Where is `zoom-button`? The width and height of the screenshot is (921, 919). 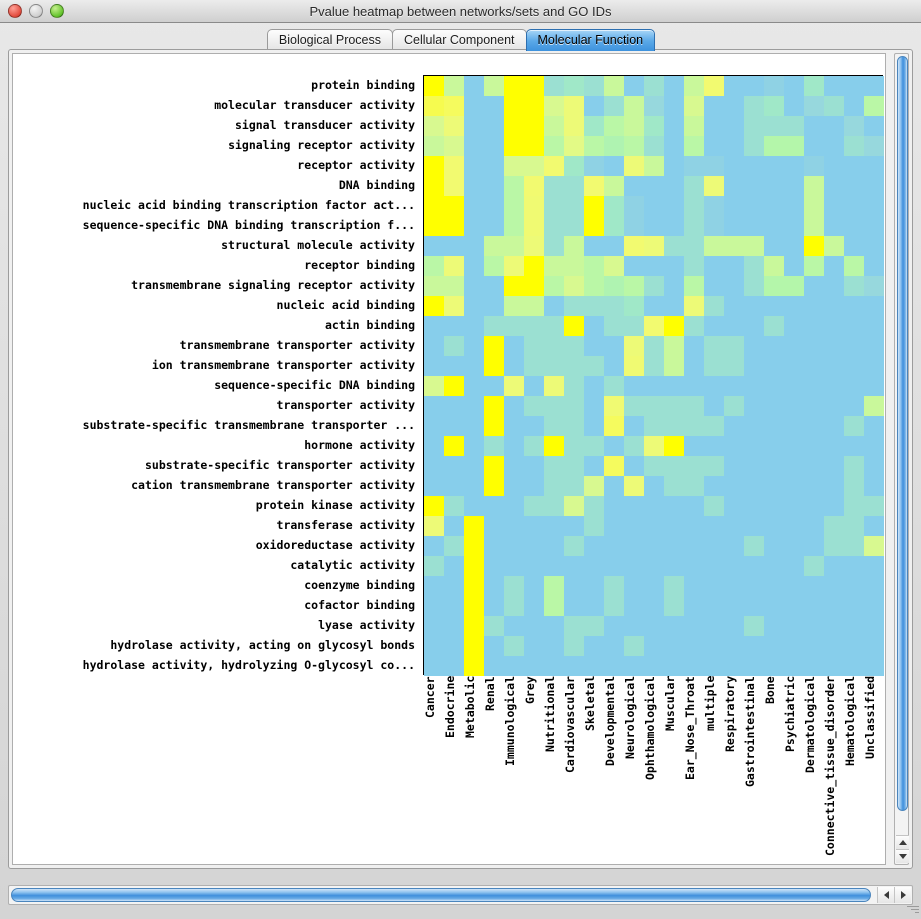 zoom-button is located at coordinates (57, 11).